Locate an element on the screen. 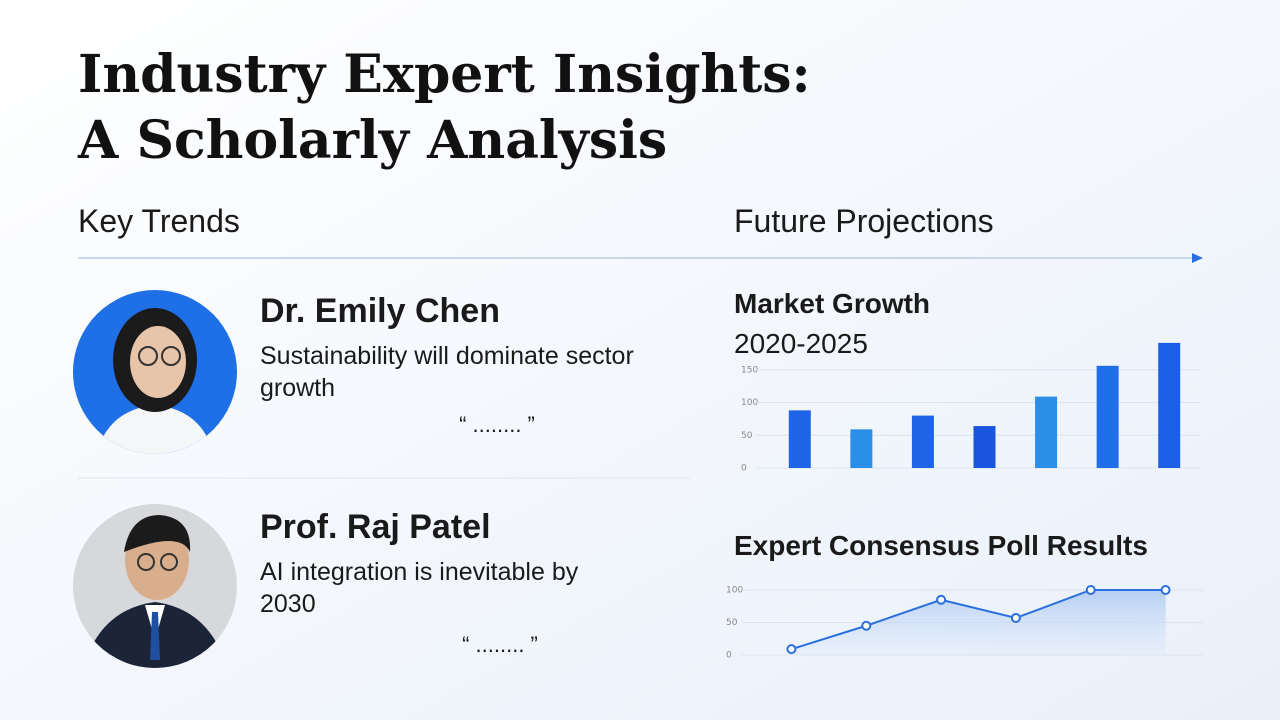 The height and width of the screenshot is (720, 1280). title: Industry Expert Insights: is located at coordinates (444, 74).